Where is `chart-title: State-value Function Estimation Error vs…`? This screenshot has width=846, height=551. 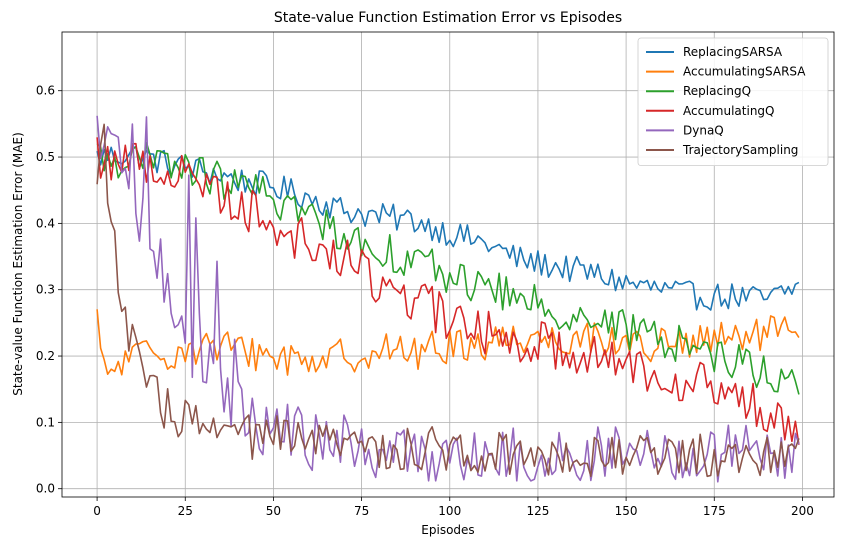 chart-title: State-value Function Estimation Error vs… is located at coordinates (448, 18).